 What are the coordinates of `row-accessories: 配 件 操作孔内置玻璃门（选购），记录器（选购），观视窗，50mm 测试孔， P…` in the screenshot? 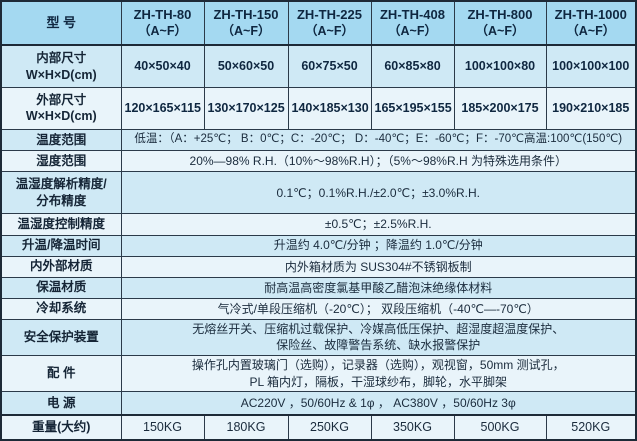 It's located at (318, 374).